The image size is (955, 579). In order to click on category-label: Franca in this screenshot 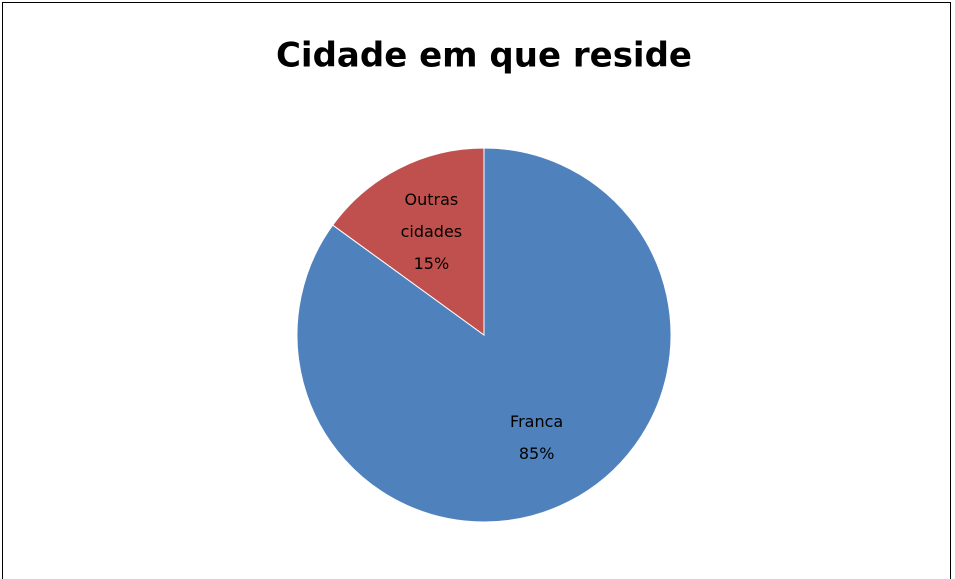, I will do `click(537, 422)`.